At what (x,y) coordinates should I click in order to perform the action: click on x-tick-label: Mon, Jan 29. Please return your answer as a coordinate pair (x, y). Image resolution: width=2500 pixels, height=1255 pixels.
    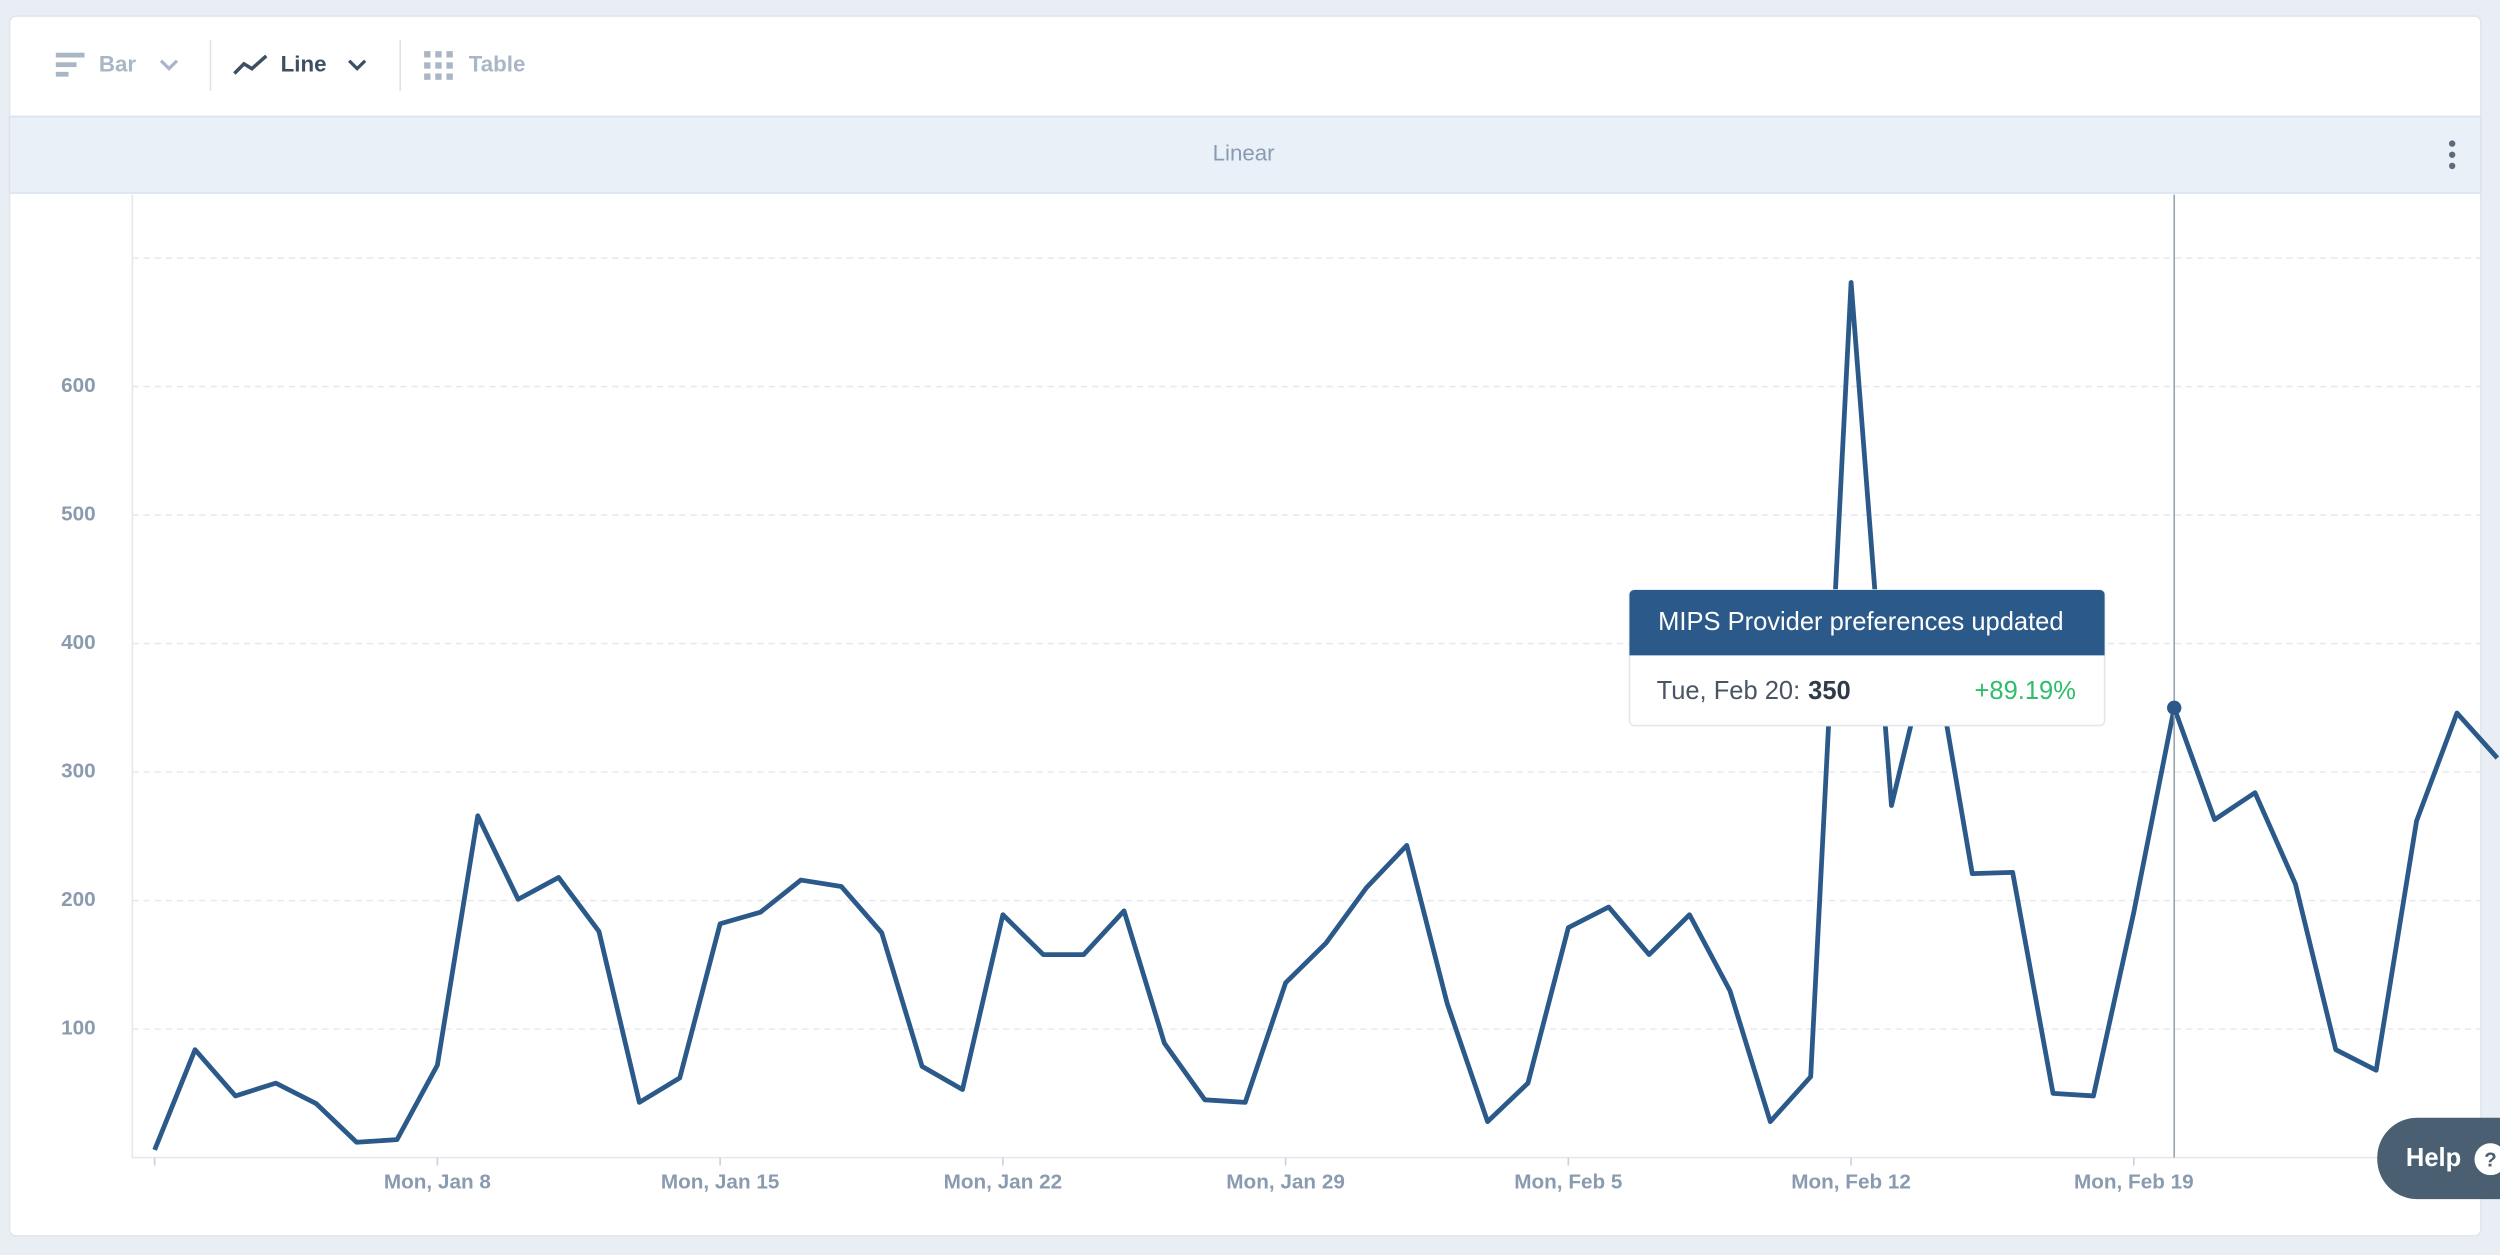
    Looking at the image, I should click on (1285, 1182).